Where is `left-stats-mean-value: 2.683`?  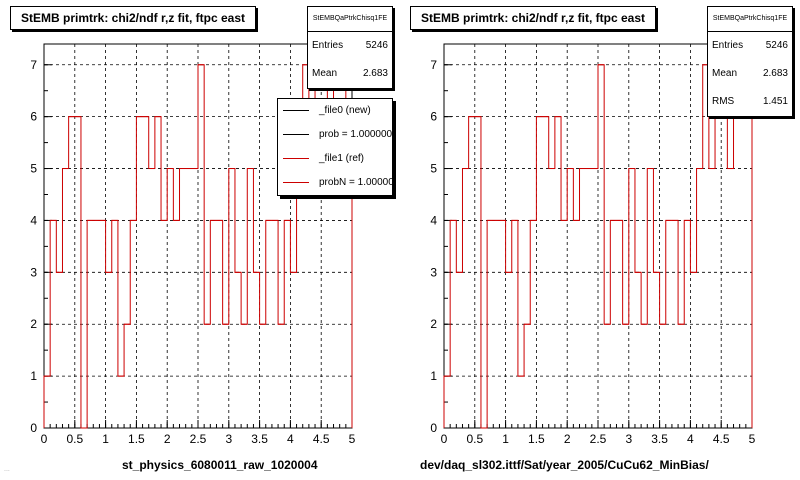
left-stats-mean-value: 2.683 is located at coordinates (375, 73).